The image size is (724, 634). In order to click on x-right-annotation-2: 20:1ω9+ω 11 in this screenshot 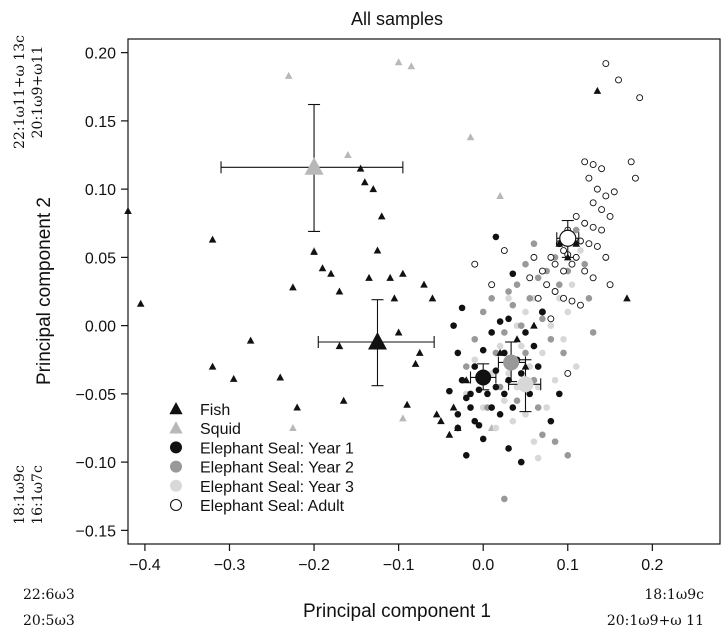, I will do `click(655, 621)`.